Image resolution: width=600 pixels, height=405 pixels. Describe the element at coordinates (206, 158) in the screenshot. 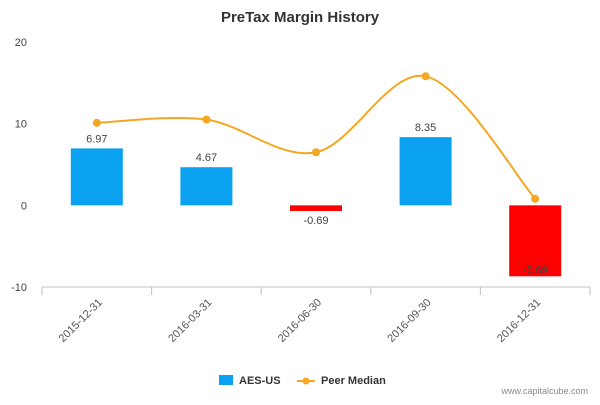

I see `bar-data-label: 4.67` at that location.